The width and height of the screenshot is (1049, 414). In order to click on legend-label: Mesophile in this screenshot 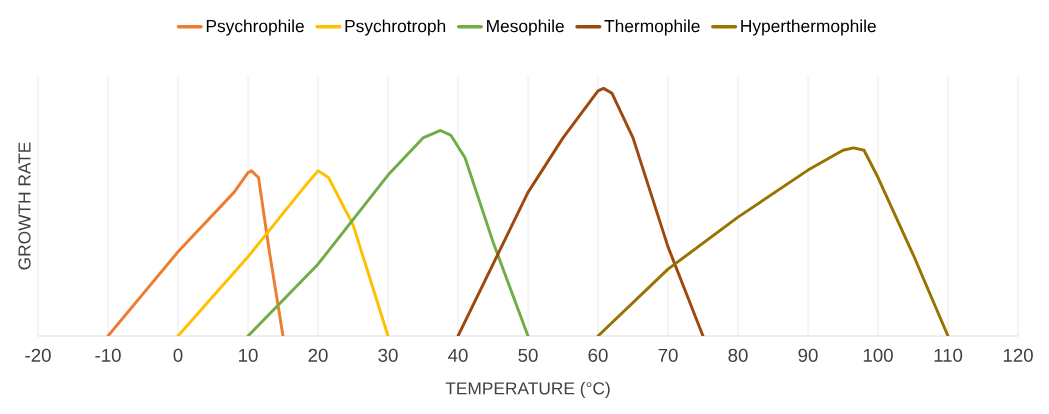, I will do `click(525, 27)`.